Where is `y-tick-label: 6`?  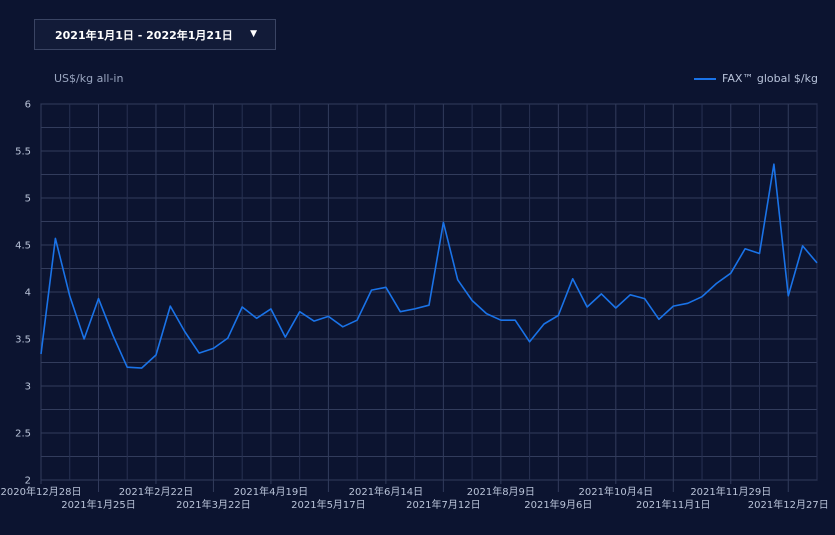 y-tick-label: 6 is located at coordinates (28, 105).